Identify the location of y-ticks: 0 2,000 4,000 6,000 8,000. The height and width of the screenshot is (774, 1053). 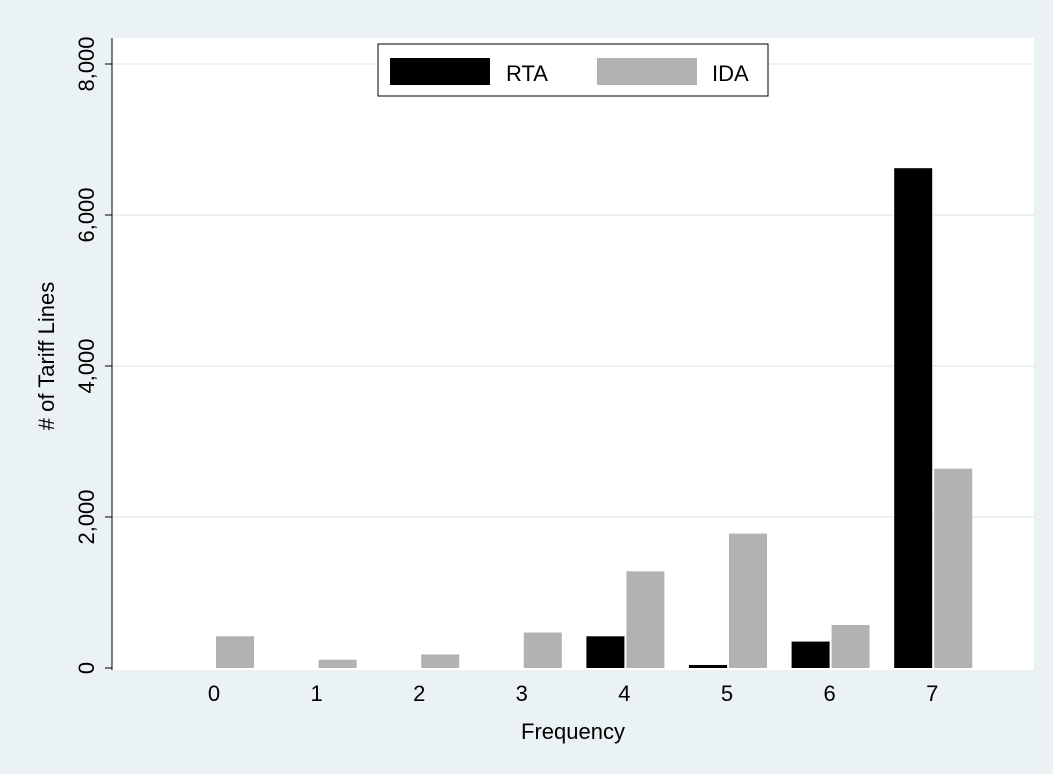
(93, 355).